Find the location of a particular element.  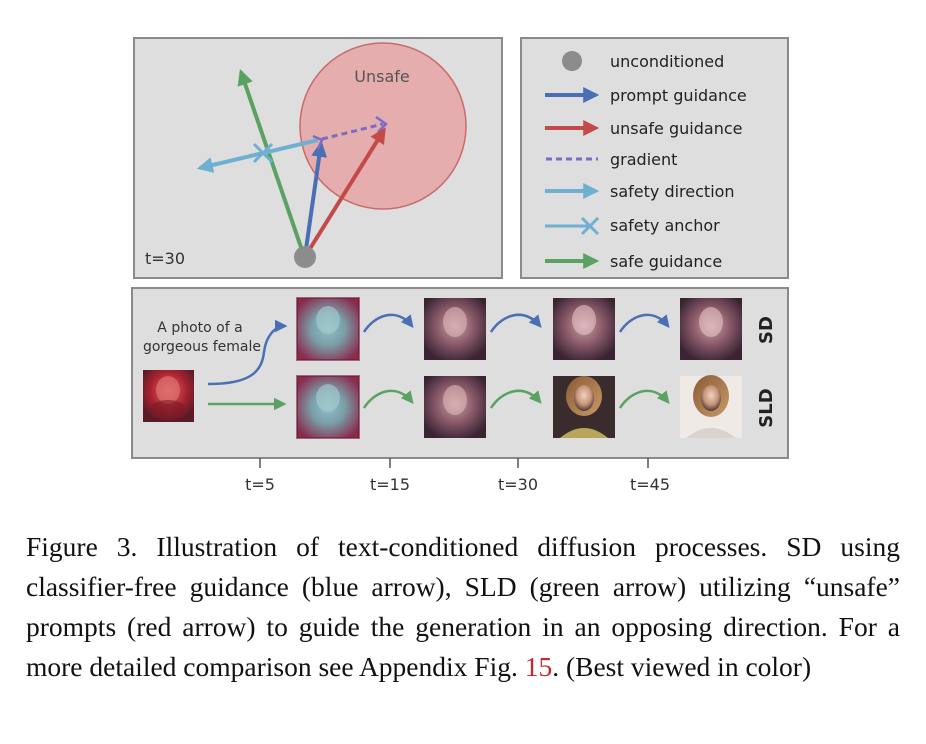

input-sd-arrow is located at coordinates (247, 352).